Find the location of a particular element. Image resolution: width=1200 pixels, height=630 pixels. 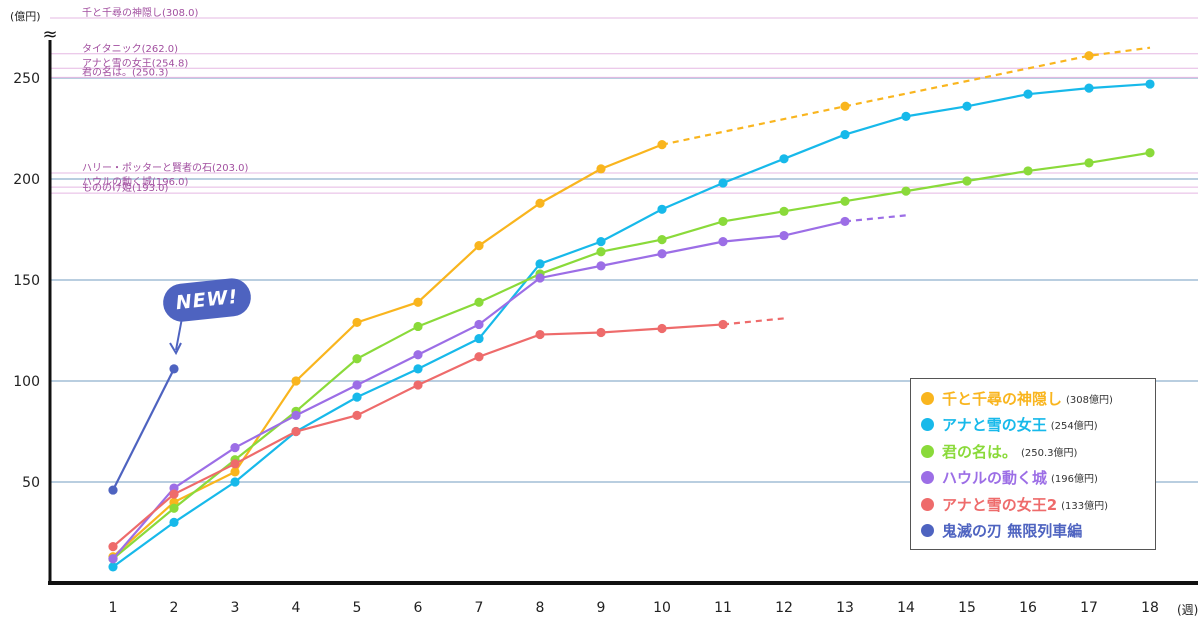

x-tick-labels: 1 2 3 4 5 6 7 8 9 10 11 12 13 14 15 16 17 18 is located at coordinates (634, 608).